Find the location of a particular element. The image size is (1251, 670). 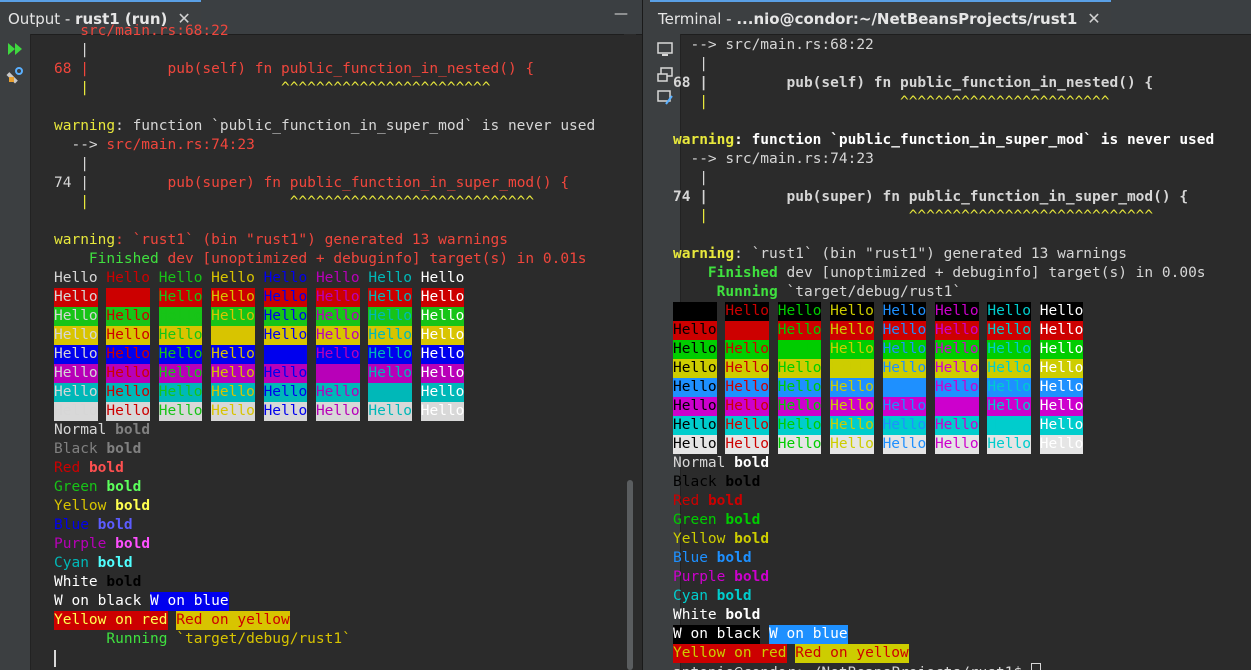

style-label: Black is located at coordinates (695, 482).